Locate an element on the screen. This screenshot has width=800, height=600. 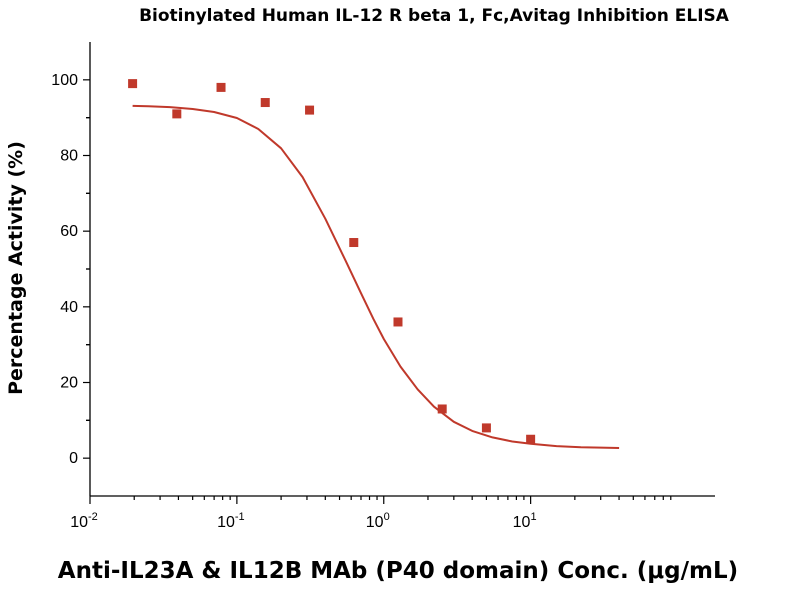
y-ticks: 0 20 40 60 80 100 is located at coordinates (70, 269).